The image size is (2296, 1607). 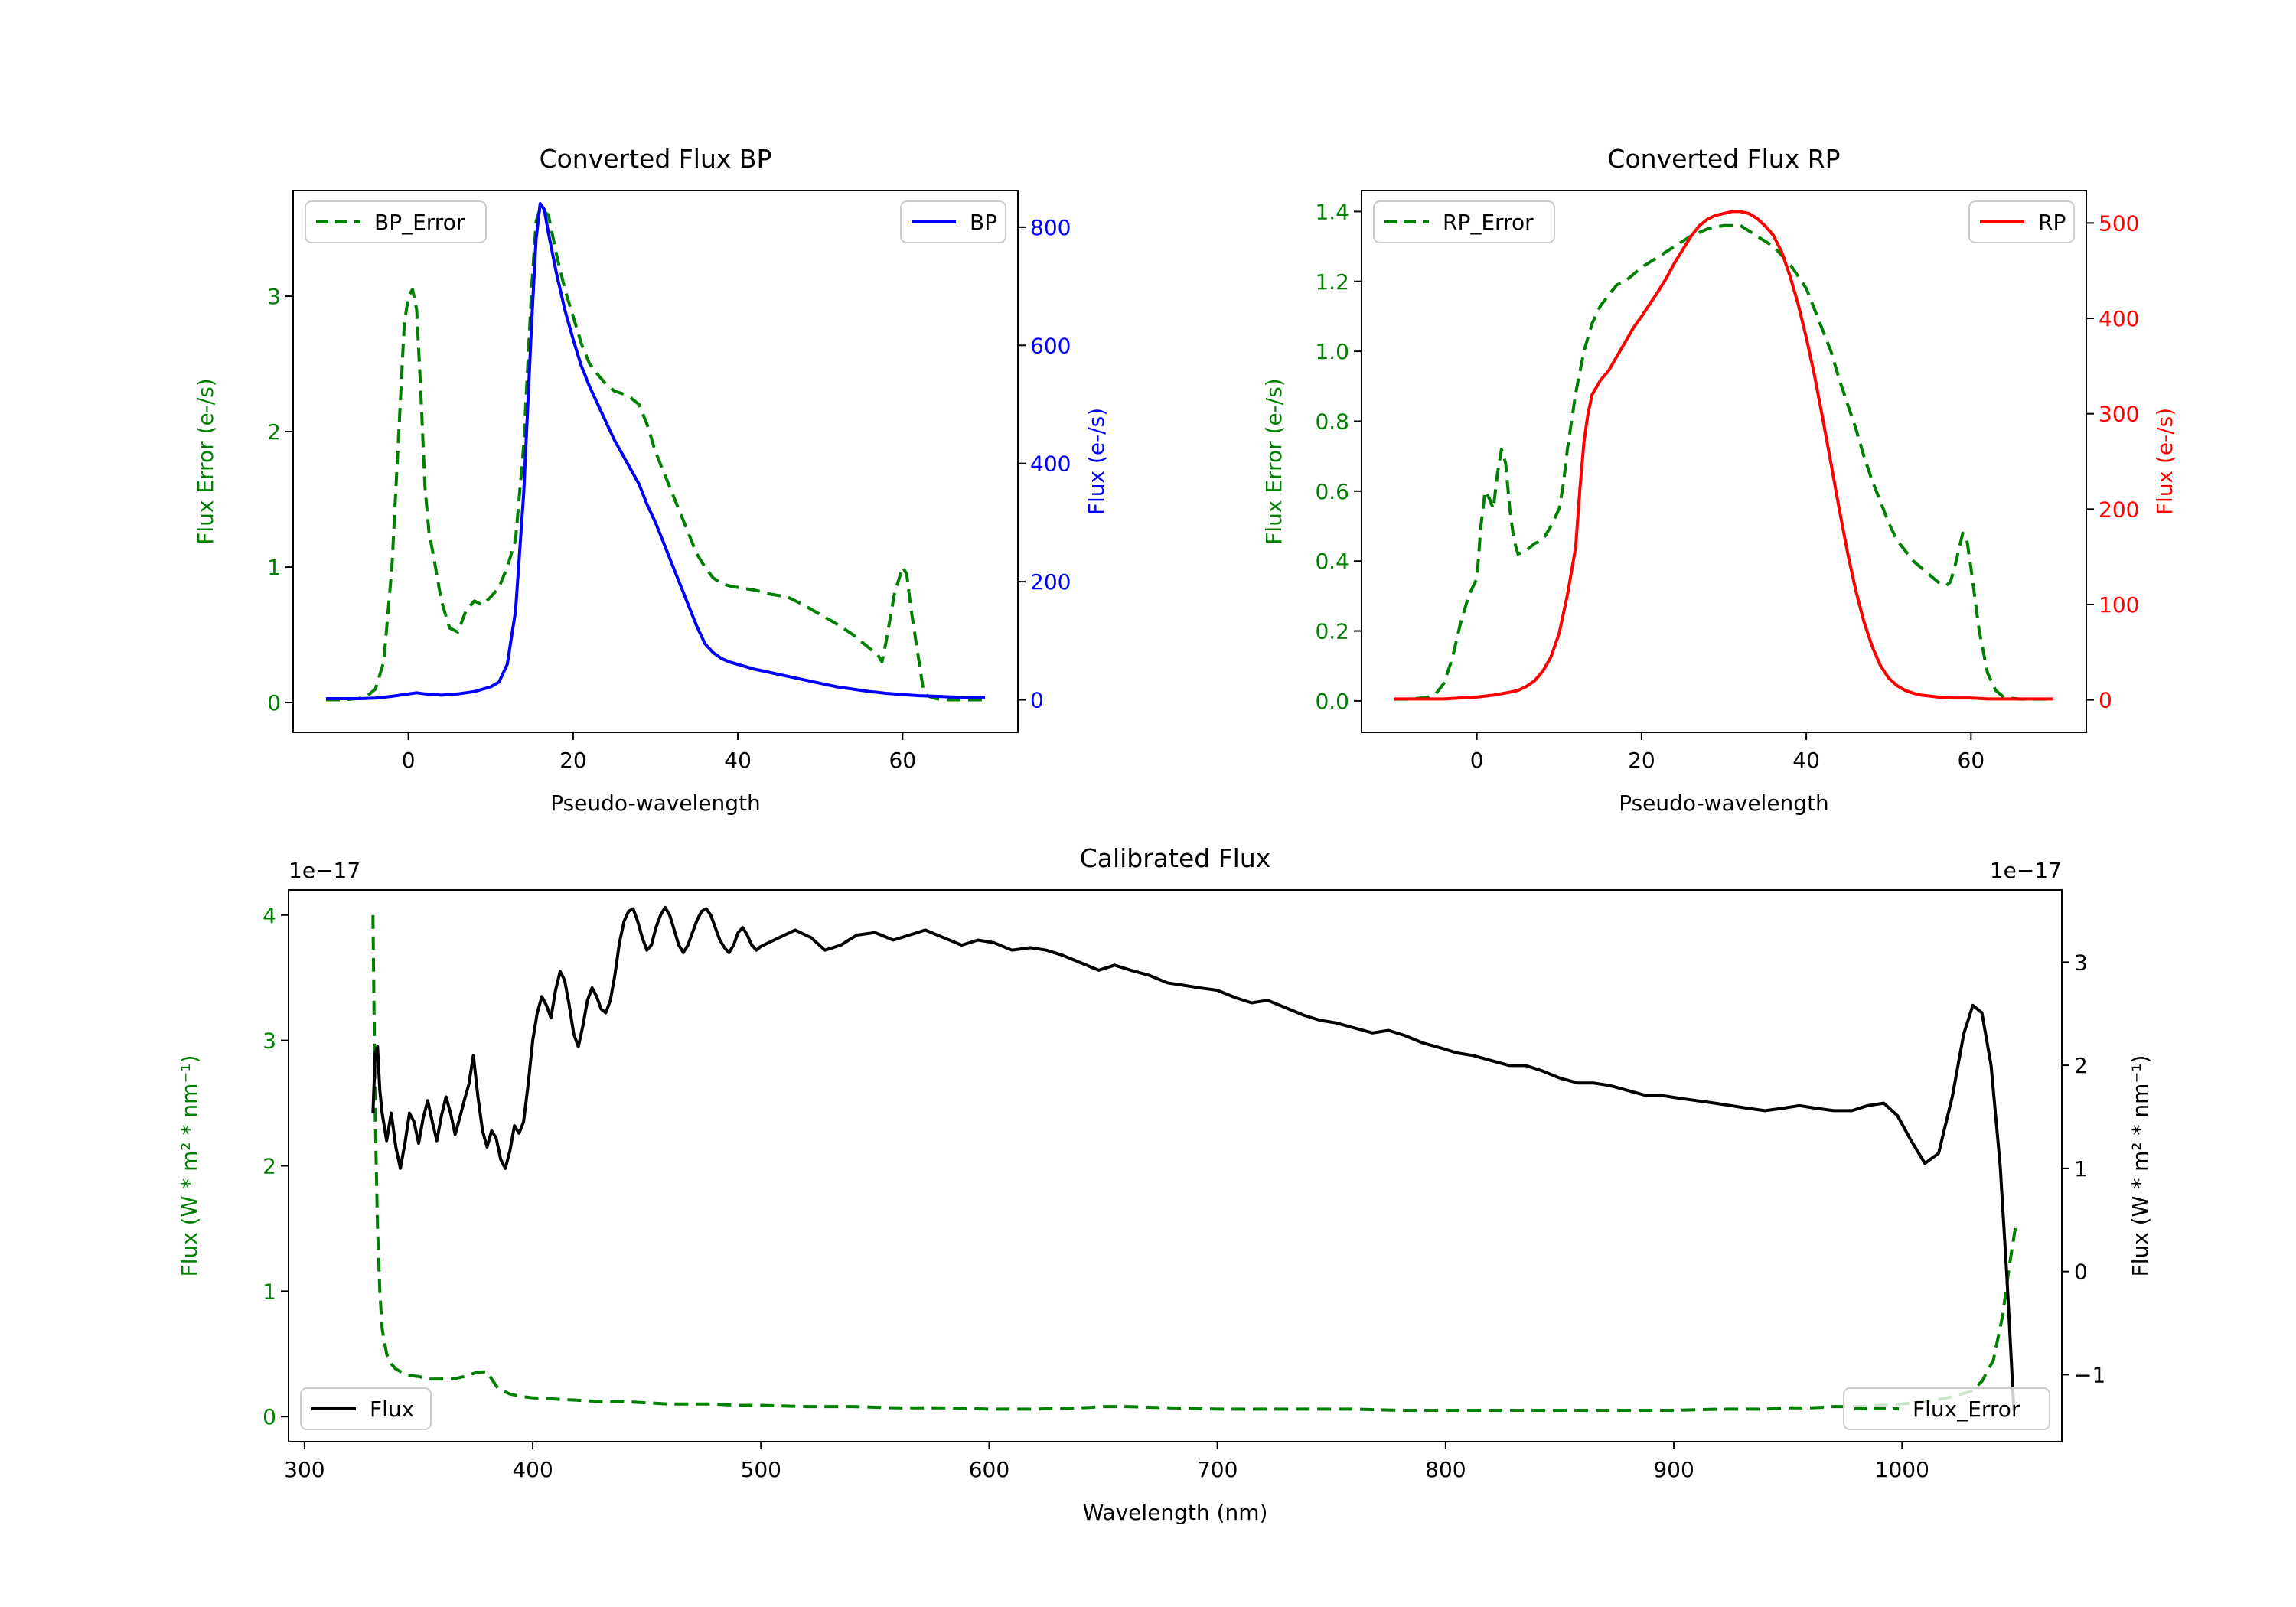 I want to click on series-rp_error-curve, so click(x=1723, y=462).